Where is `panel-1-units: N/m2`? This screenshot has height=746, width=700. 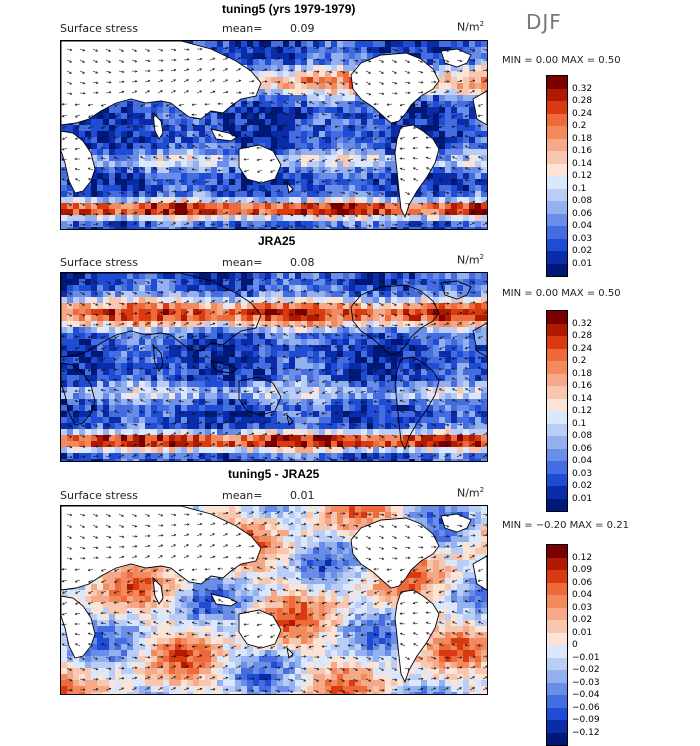
panel-1-units: N/m2 is located at coordinates (470, 27).